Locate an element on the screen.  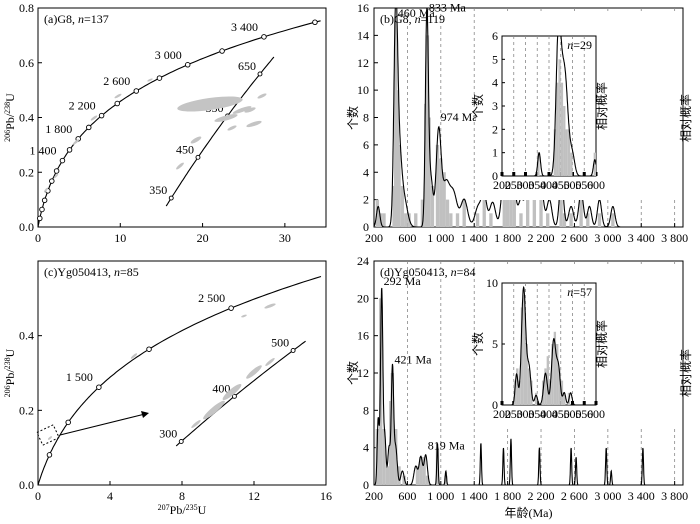
inset-x-tick is located at coordinates (584, 403).